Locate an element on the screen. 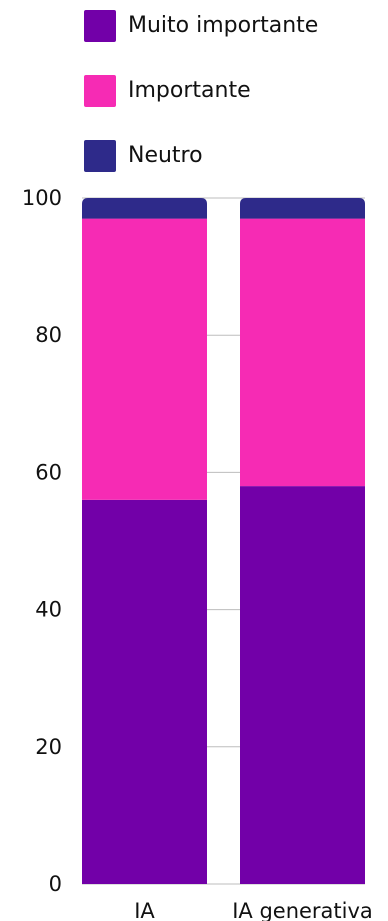  bar-ia-importante is located at coordinates (144, 359).